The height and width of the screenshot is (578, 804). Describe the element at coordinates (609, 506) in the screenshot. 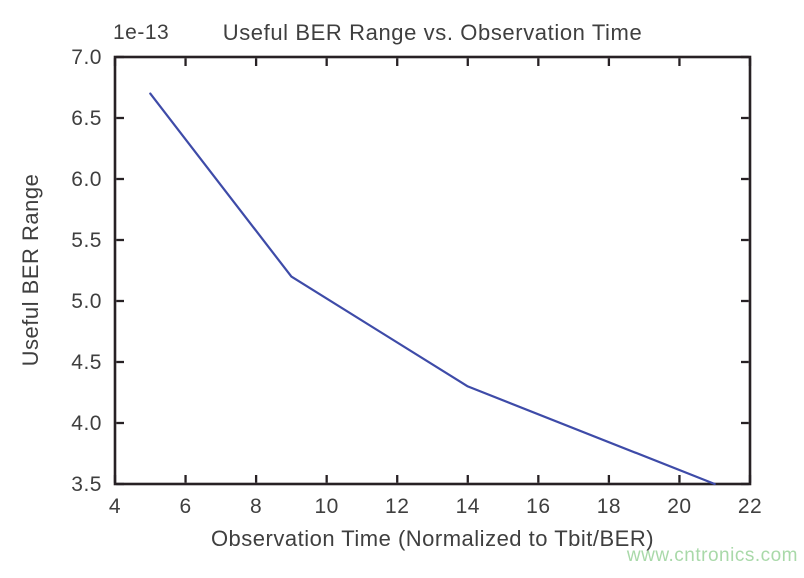

I see `x-tick-label: 18` at that location.